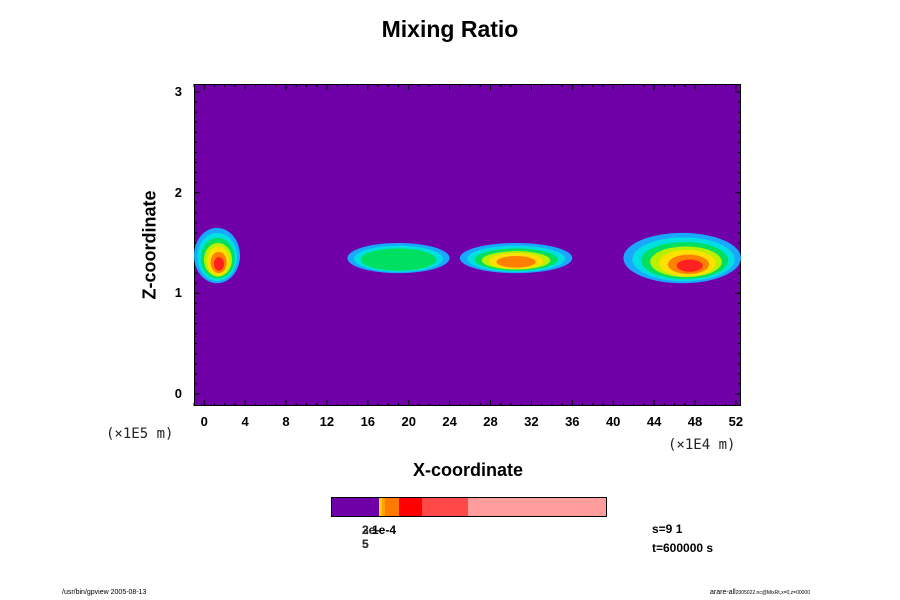  Describe the element at coordinates (723, 592) in the screenshot. I see `footer-right-main: arare-all` at that location.